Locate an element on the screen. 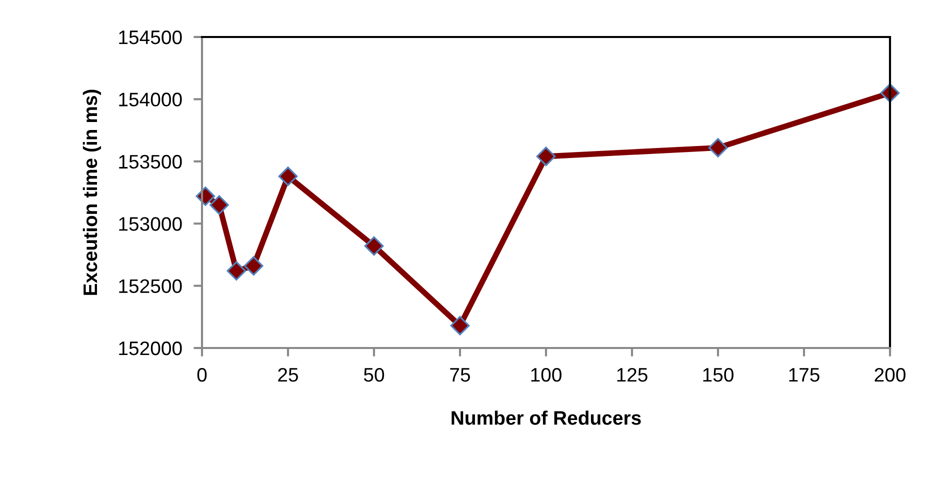  y-tick-label: 152000 is located at coordinates (150, 348).